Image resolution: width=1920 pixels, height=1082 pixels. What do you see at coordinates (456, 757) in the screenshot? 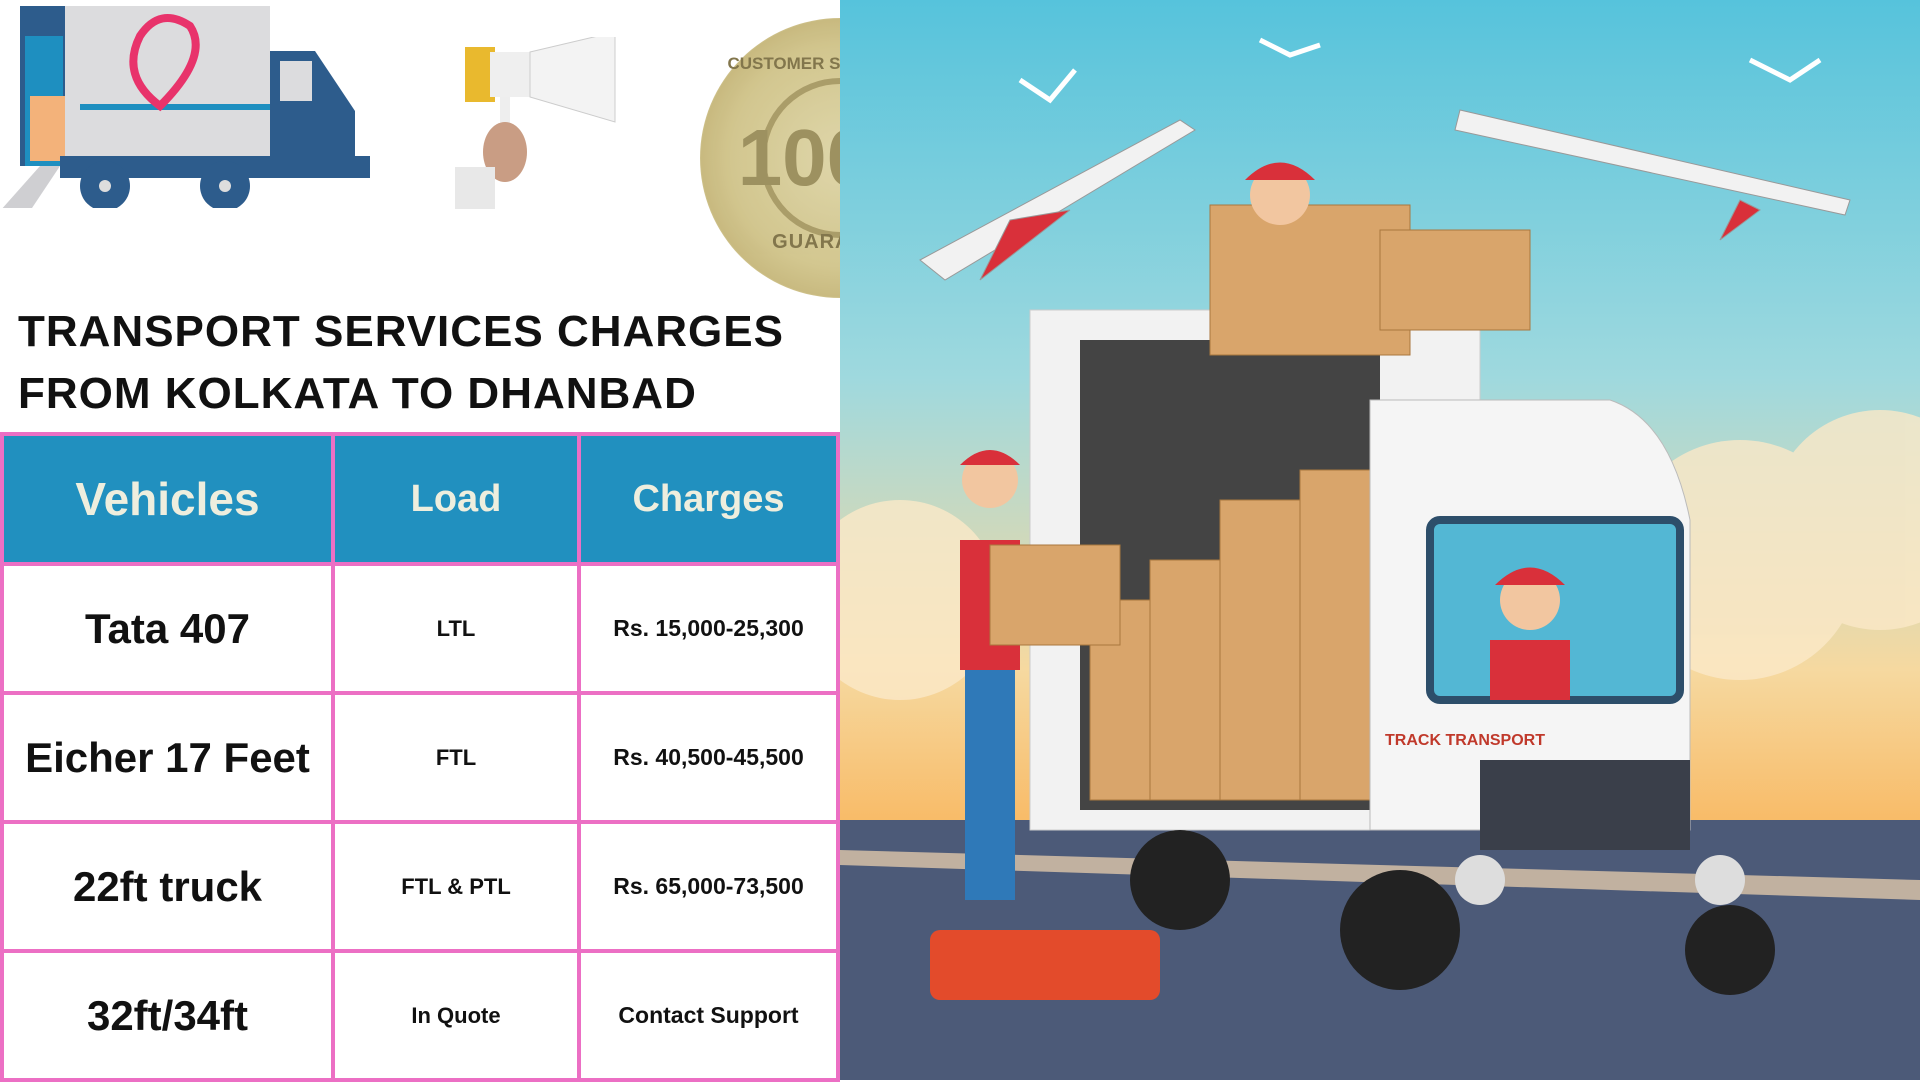
I see `load-cell: FTL` at bounding box center [456, 757].